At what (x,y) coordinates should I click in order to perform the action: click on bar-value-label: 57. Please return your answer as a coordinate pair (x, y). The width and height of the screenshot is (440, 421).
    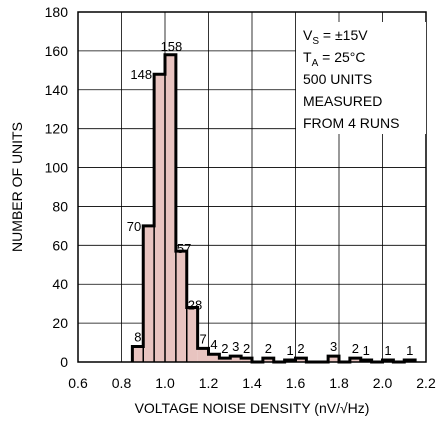
    Looking at the image, I should click on (184, 248).